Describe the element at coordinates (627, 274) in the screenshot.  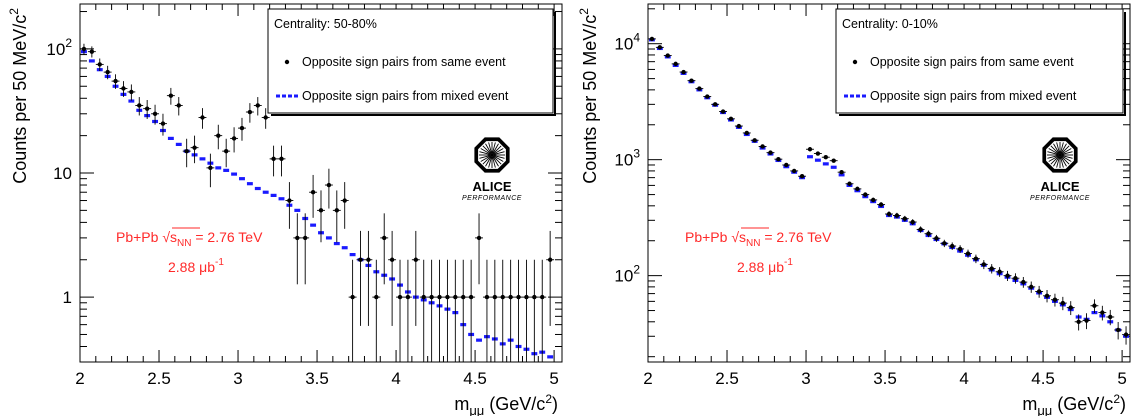
I see `y-tick-label: 10²` at that location.